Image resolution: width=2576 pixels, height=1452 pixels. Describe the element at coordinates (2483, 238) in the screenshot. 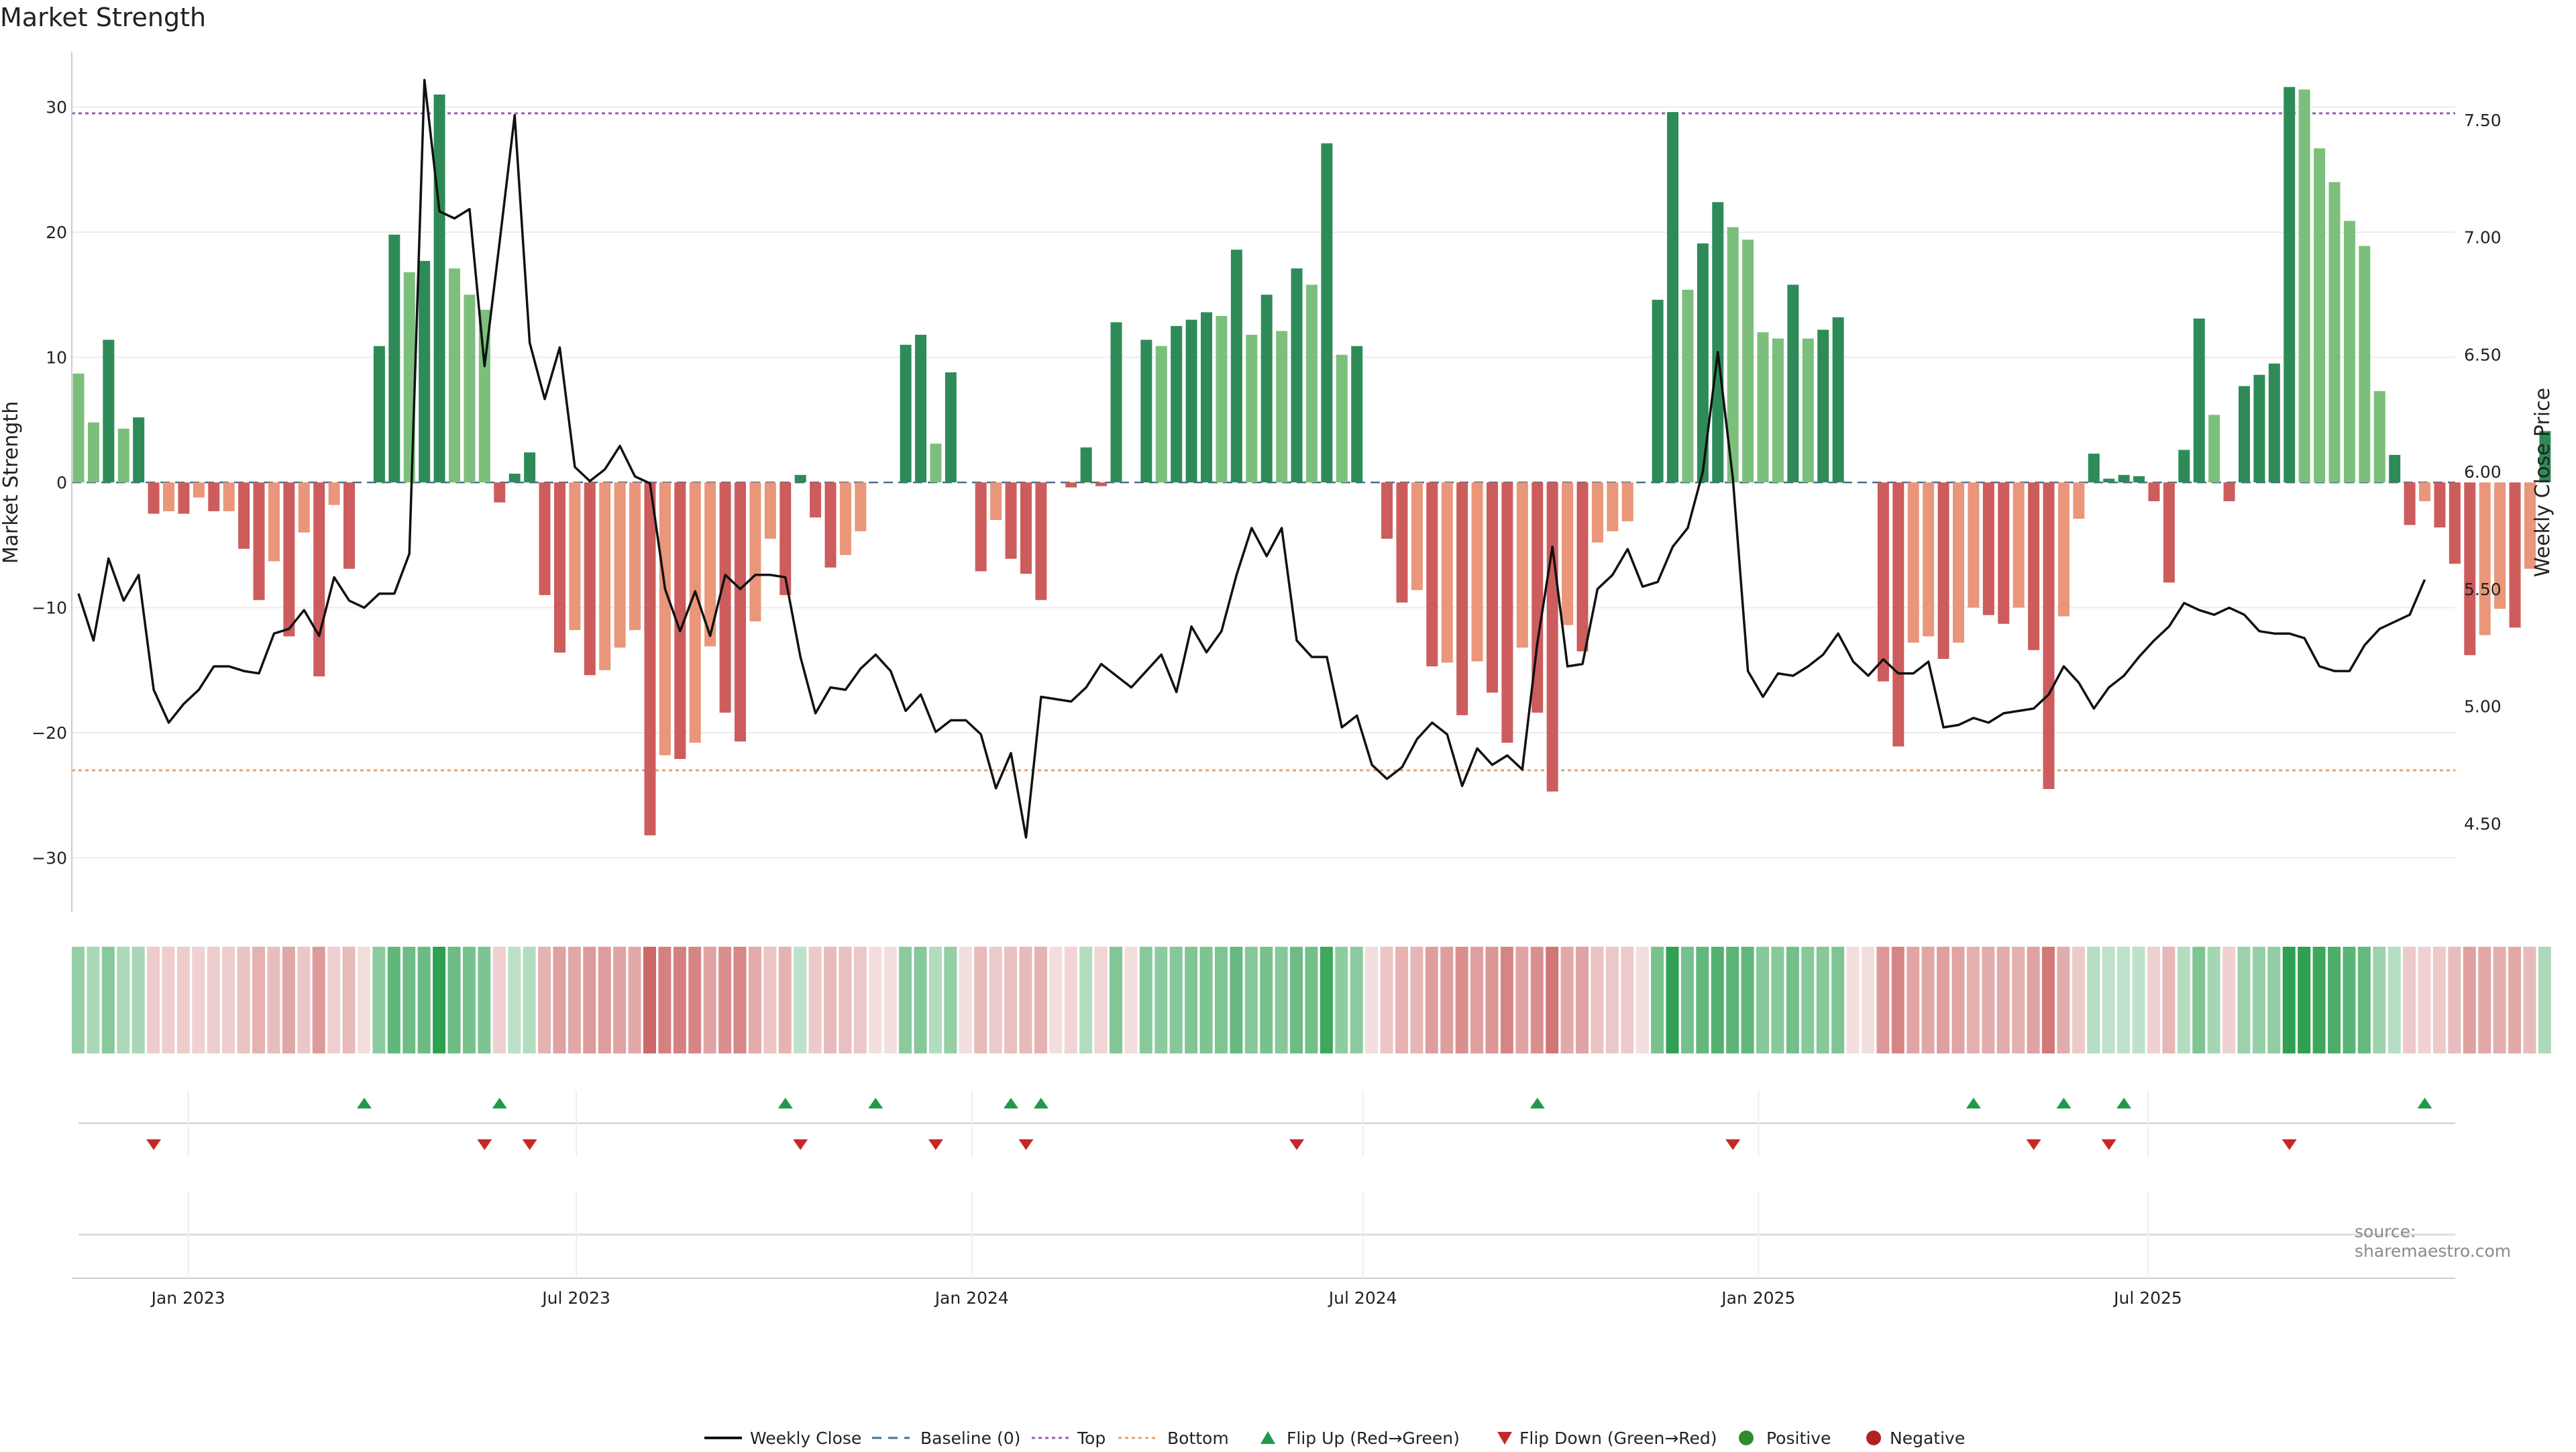

I see `y2-tick-label: 7.00` at that location.